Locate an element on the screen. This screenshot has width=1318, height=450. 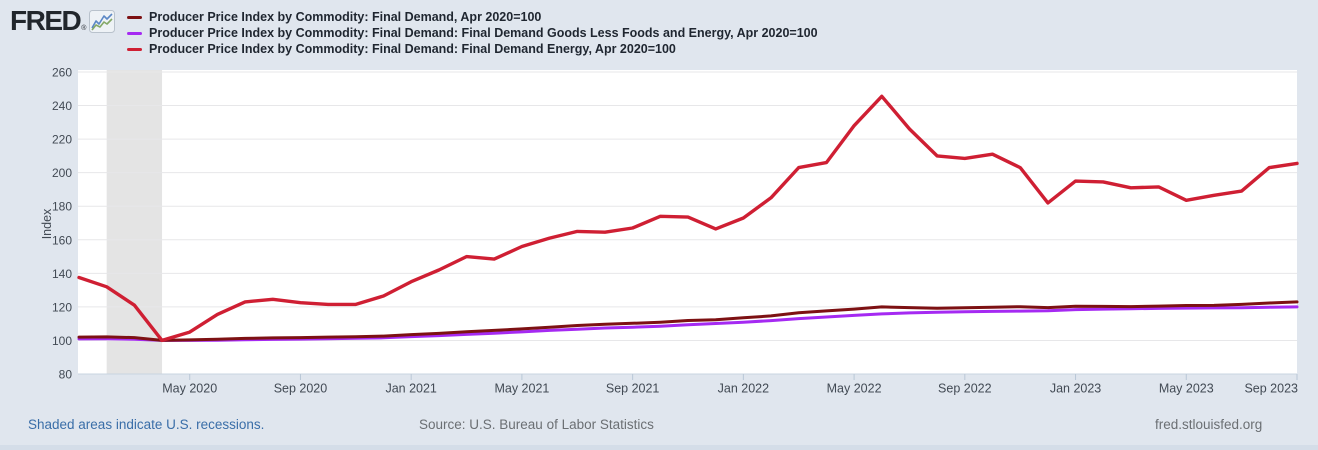
fred-site-link: fred.stlouisfed.org is located at coordinates (1209, 424).